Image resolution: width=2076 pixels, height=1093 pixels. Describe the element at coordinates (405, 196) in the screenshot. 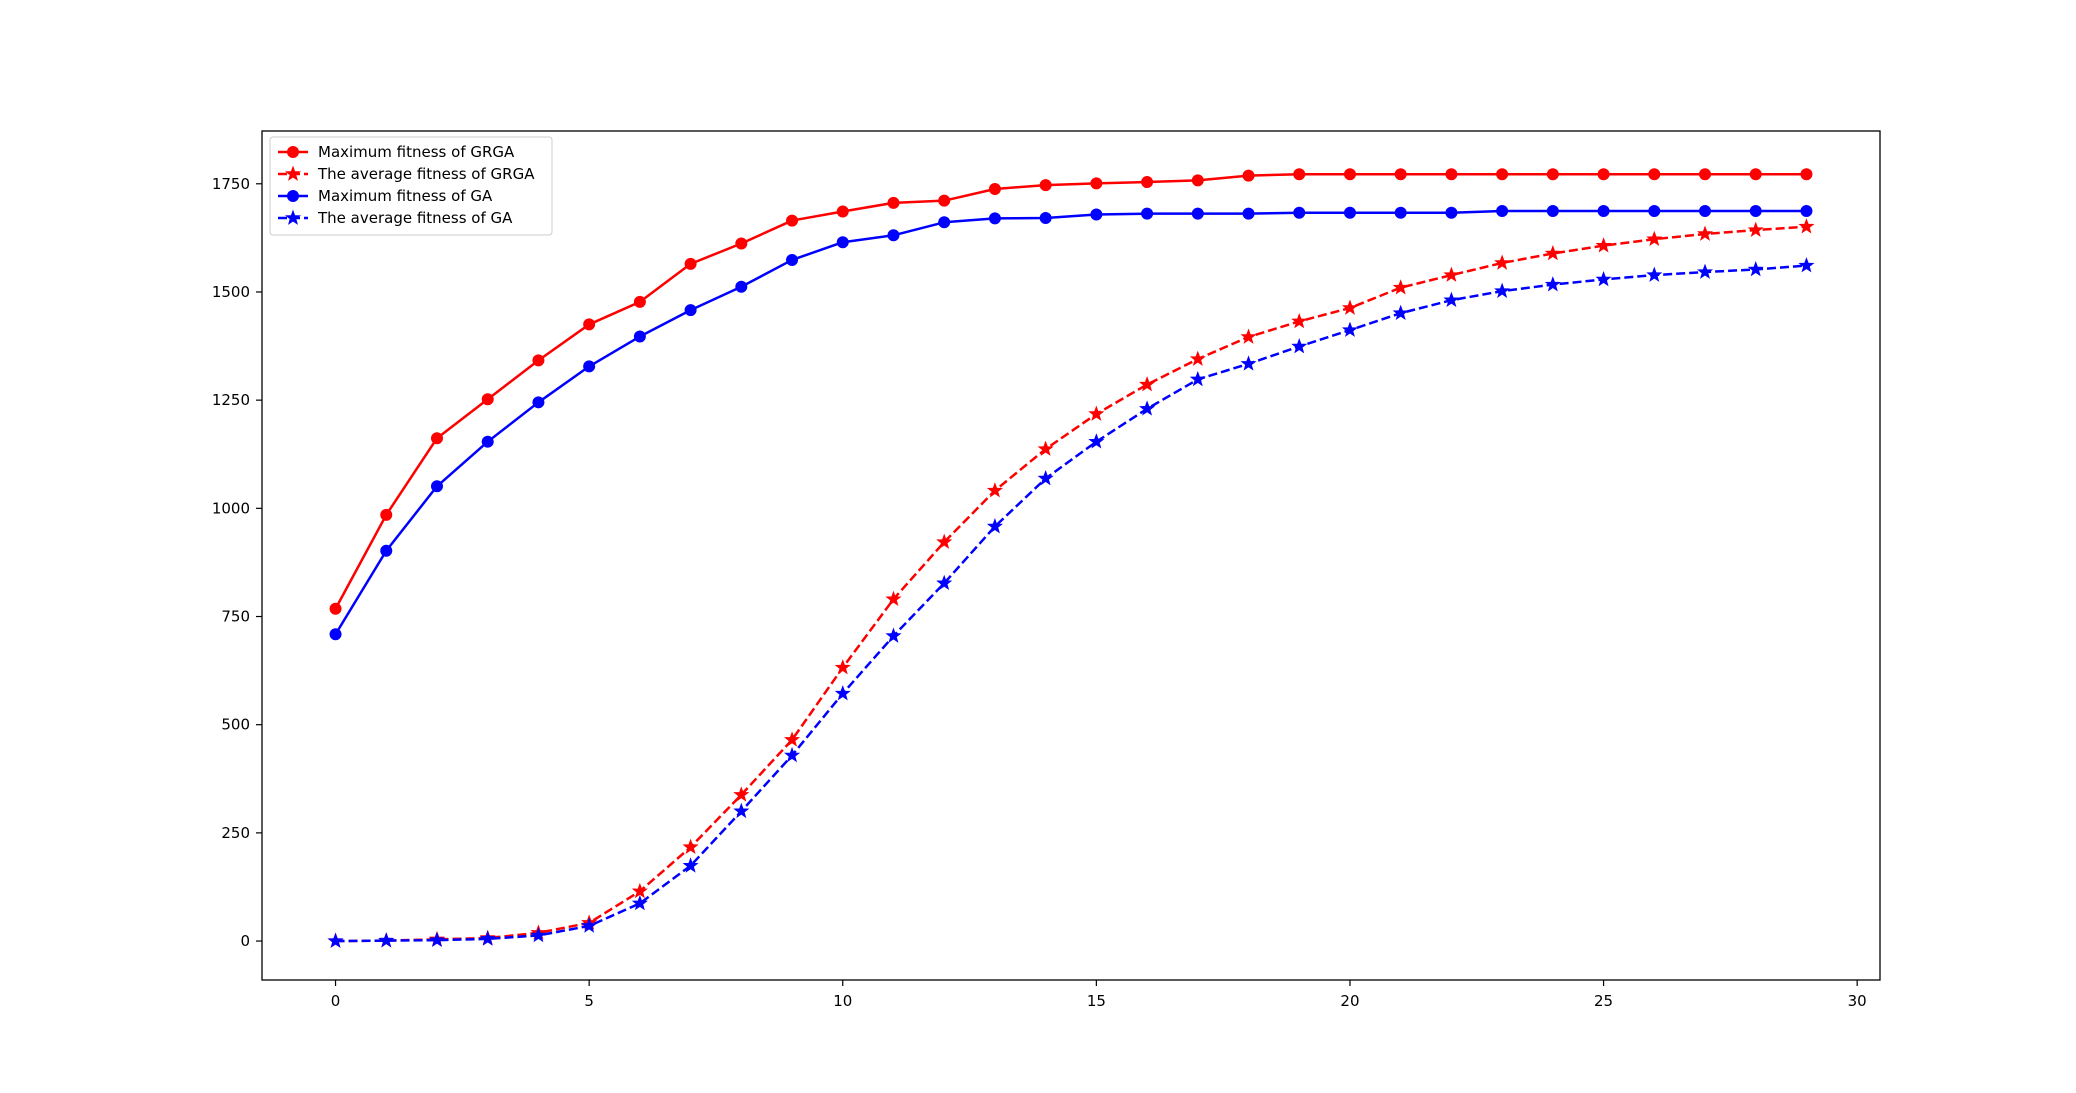

I see `legend-label: Maximum fitness of GA` at that location.